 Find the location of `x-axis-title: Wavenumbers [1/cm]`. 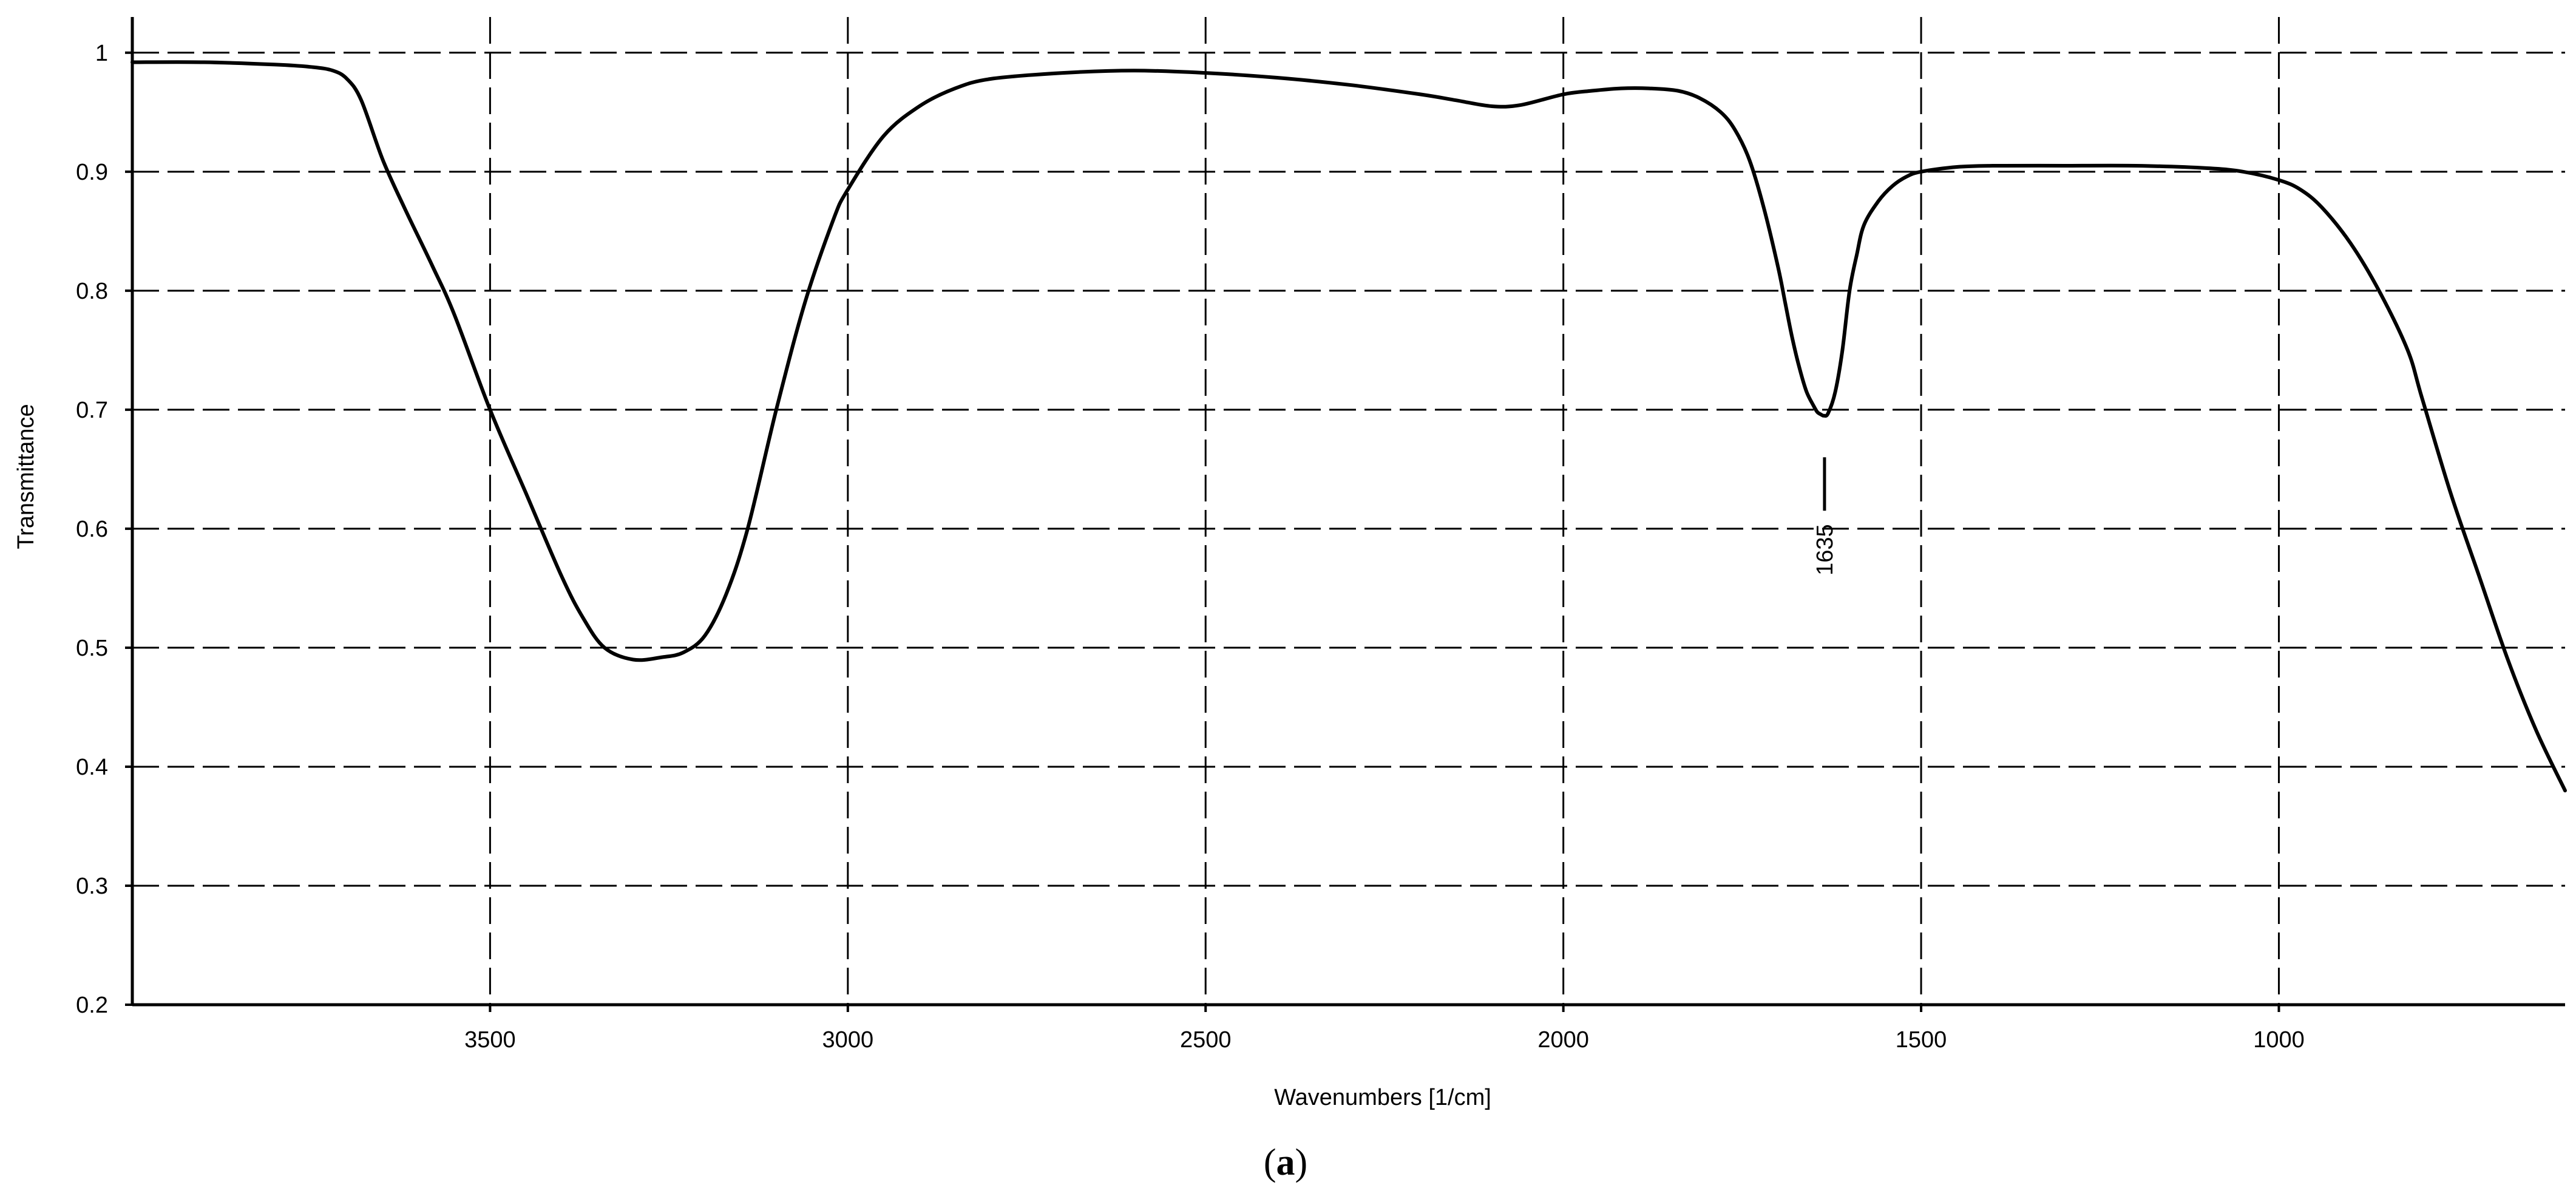

x-axis-title: Wavenumbers [1/cm] is located at coordinates (1382, 1097).